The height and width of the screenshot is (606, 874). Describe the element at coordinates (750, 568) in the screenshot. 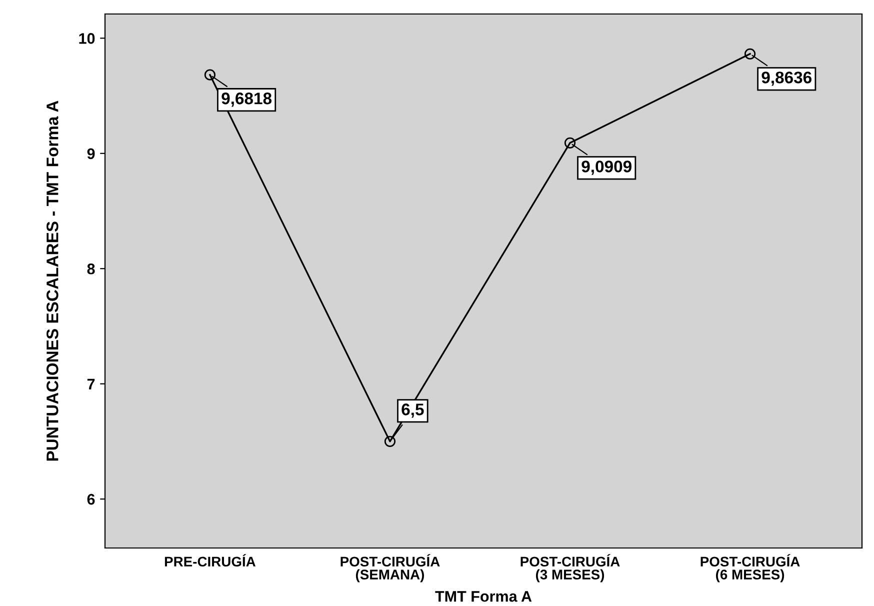

I see `x-tick-label: POST-CIRUGÍA (6 MESES)` at that location.